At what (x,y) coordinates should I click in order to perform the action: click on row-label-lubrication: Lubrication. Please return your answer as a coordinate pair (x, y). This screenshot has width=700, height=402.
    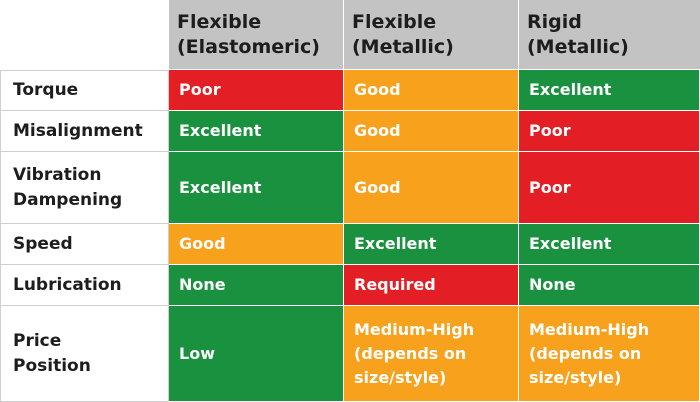
    Looking at the image, I should click on (84, 285).